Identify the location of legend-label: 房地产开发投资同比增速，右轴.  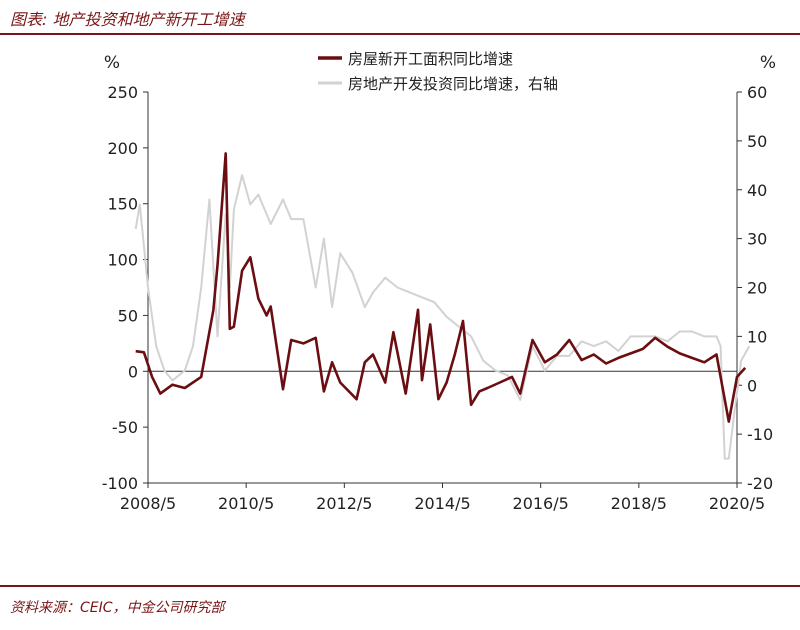
(453, 84).